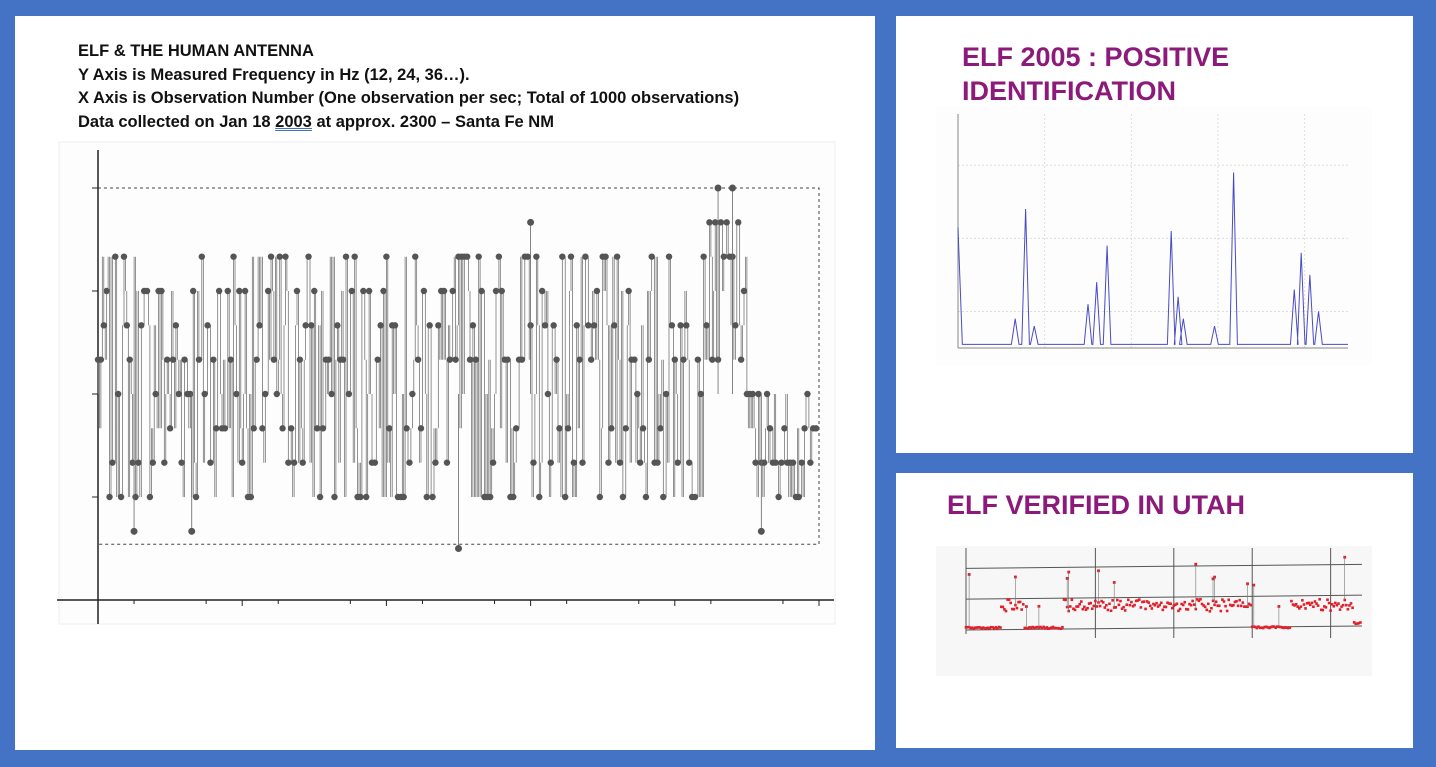 Image resolution: width=1436 pixels, height=767 pixels. What do you see at coordinates (1154, 611) in the screenshot?
I see `utah-background` at bounding box center [1154, 611].